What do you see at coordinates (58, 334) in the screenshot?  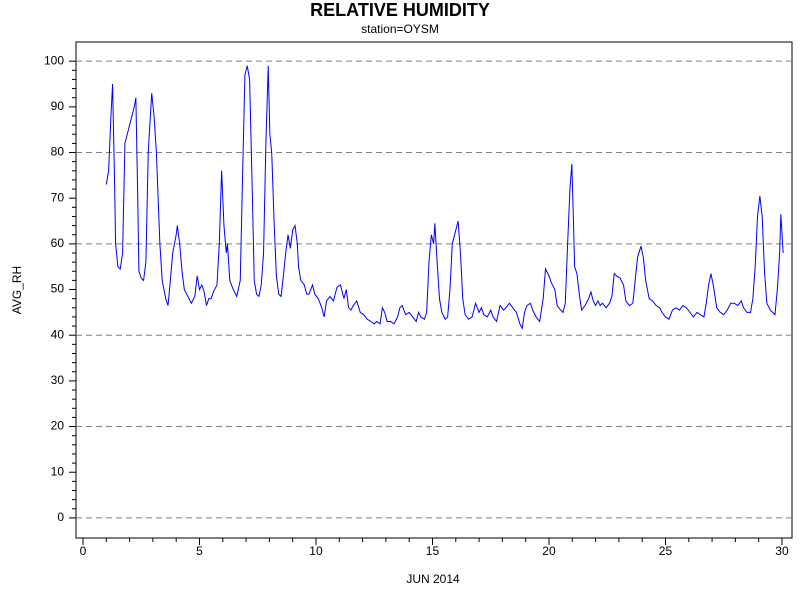 I see `y-tick-label: 40` at bounding box center [58, 334].